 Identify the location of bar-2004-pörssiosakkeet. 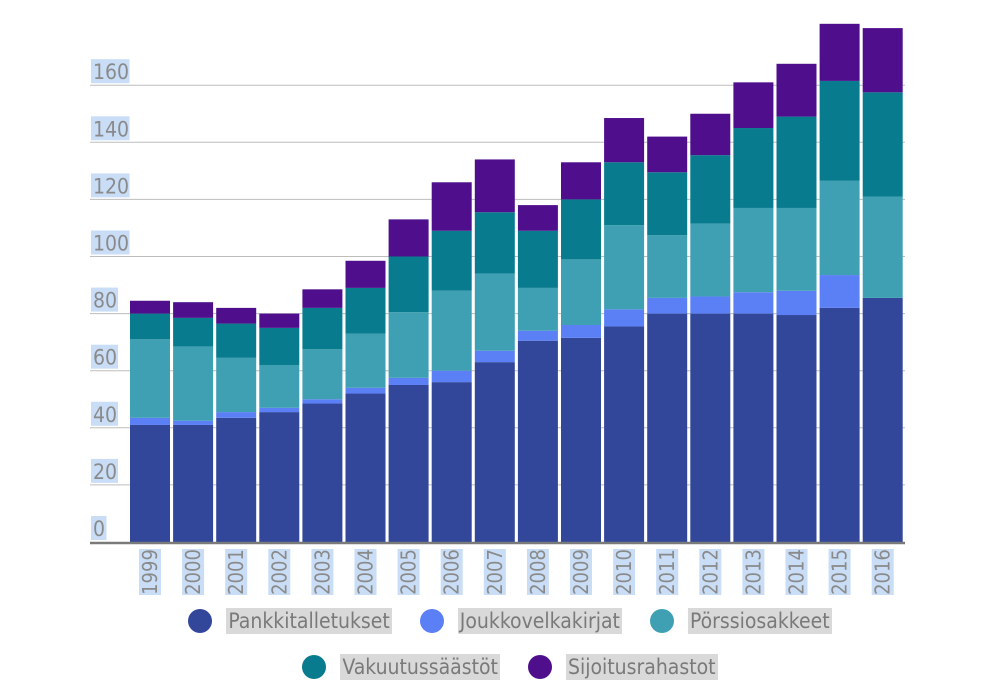
(365, 360).